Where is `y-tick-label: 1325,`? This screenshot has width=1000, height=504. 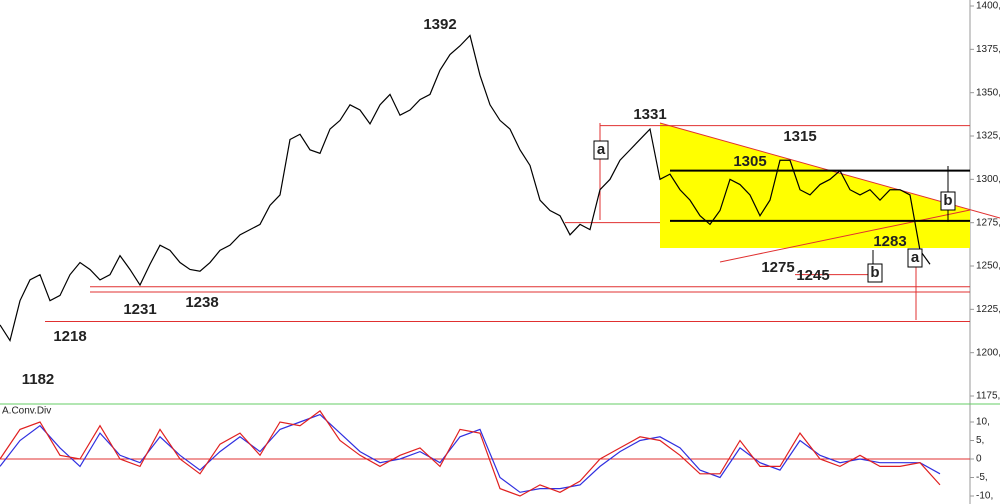
y-tick-label: 1325, is located at coordinates (988, 136).